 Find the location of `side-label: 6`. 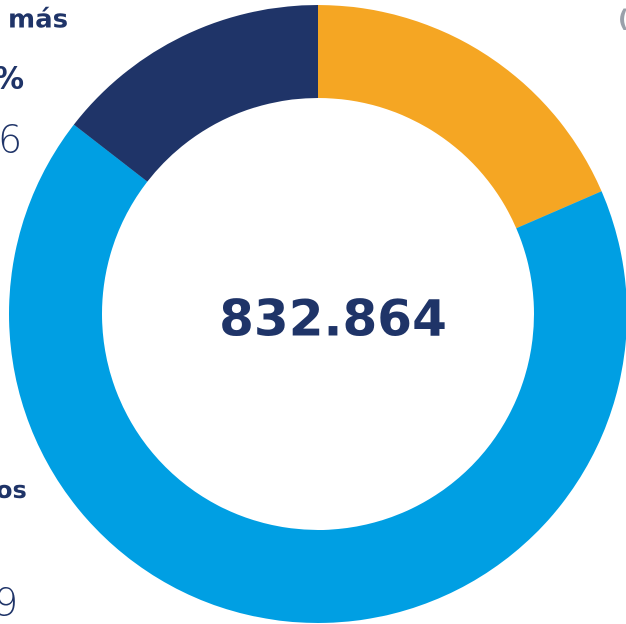

side-label: 6 is located at coordinates (11, 140).